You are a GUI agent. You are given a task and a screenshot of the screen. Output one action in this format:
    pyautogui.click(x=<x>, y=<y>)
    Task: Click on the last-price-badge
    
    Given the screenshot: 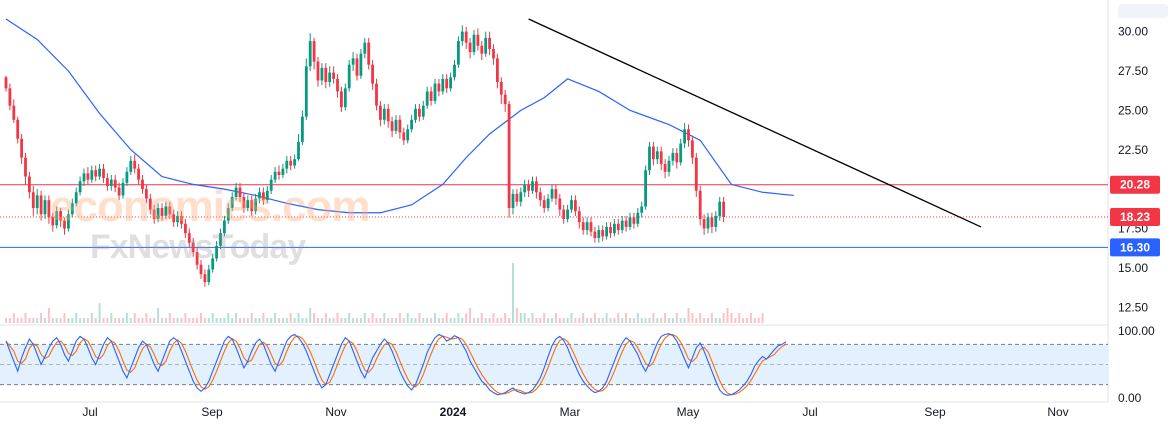 What is the action you would take?
    pyautogui.click(x=1135, y=217)
    